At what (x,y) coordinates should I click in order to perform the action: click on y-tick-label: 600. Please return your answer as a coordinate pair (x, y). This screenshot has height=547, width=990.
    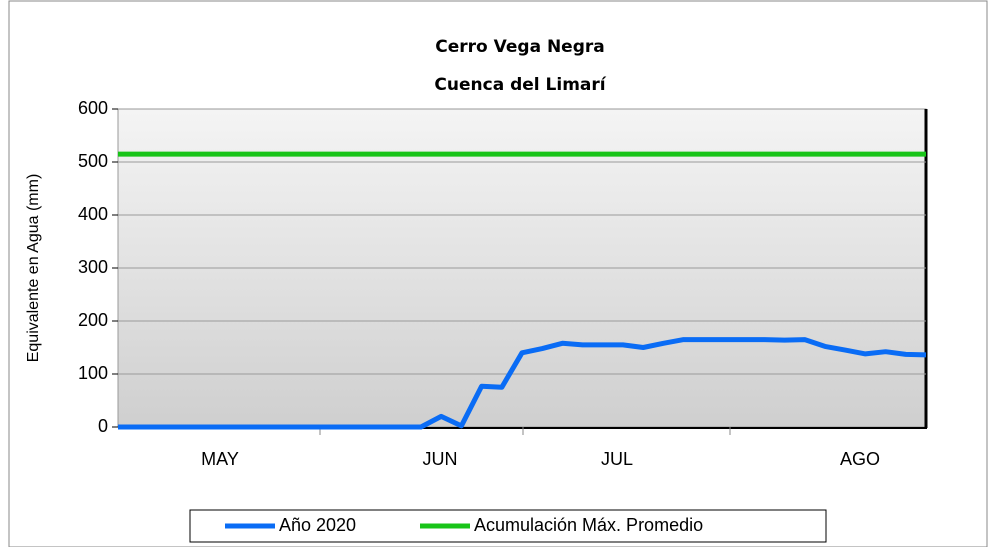
    Looking at the image, I should click on (93, 108).